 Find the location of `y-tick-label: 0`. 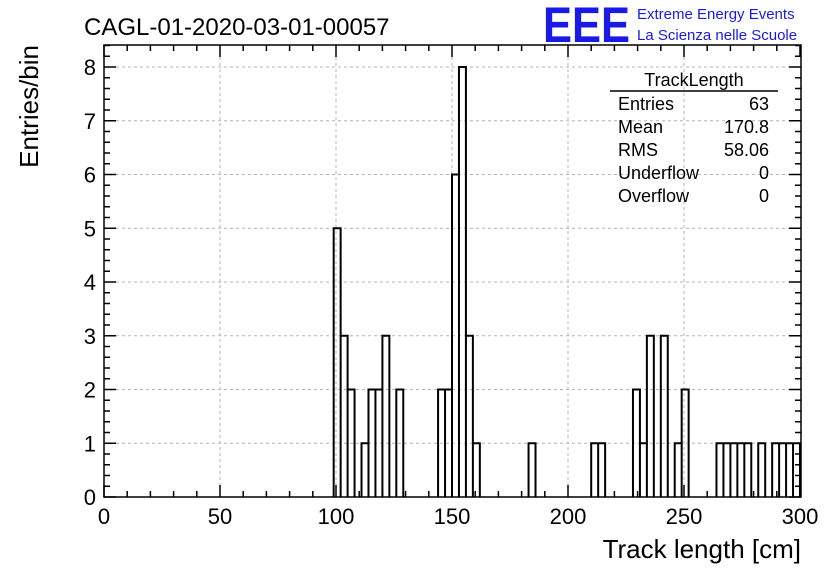

y-tick-label: 0 is located at coordinates (90, 497).